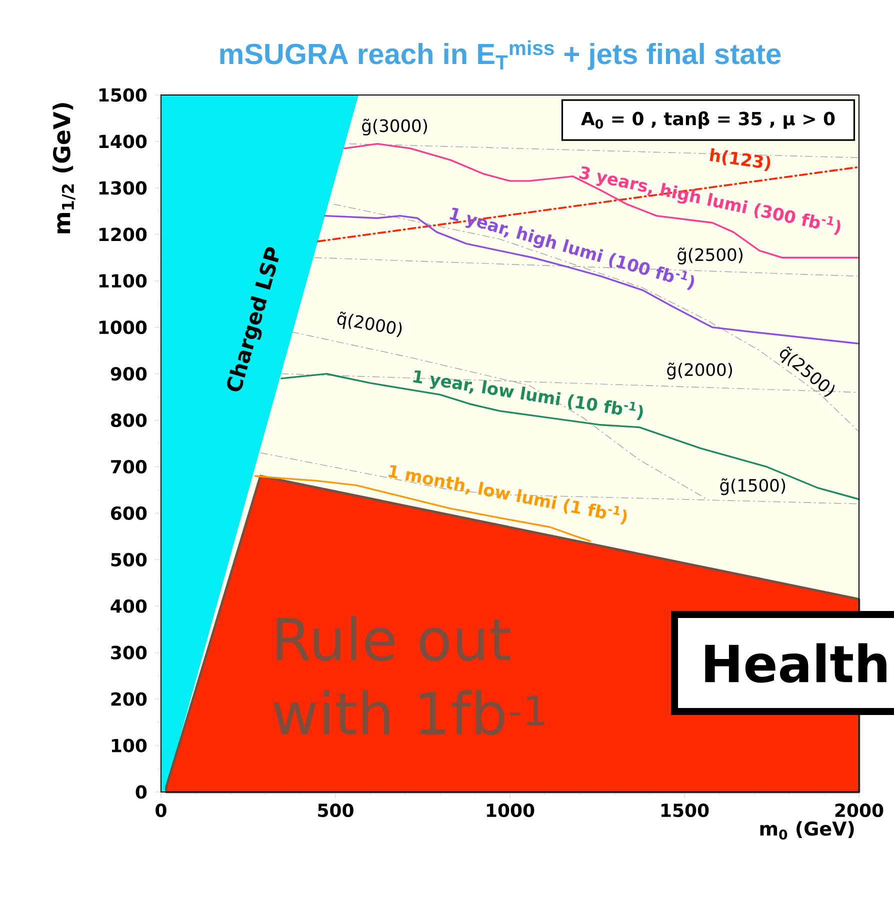 This screenshot has width=894, height=897. Describe the element at coordinates (64, 168) in the screenshot. I see `y-axis-title: m$_{1/2}$ (GeV)` at that location.